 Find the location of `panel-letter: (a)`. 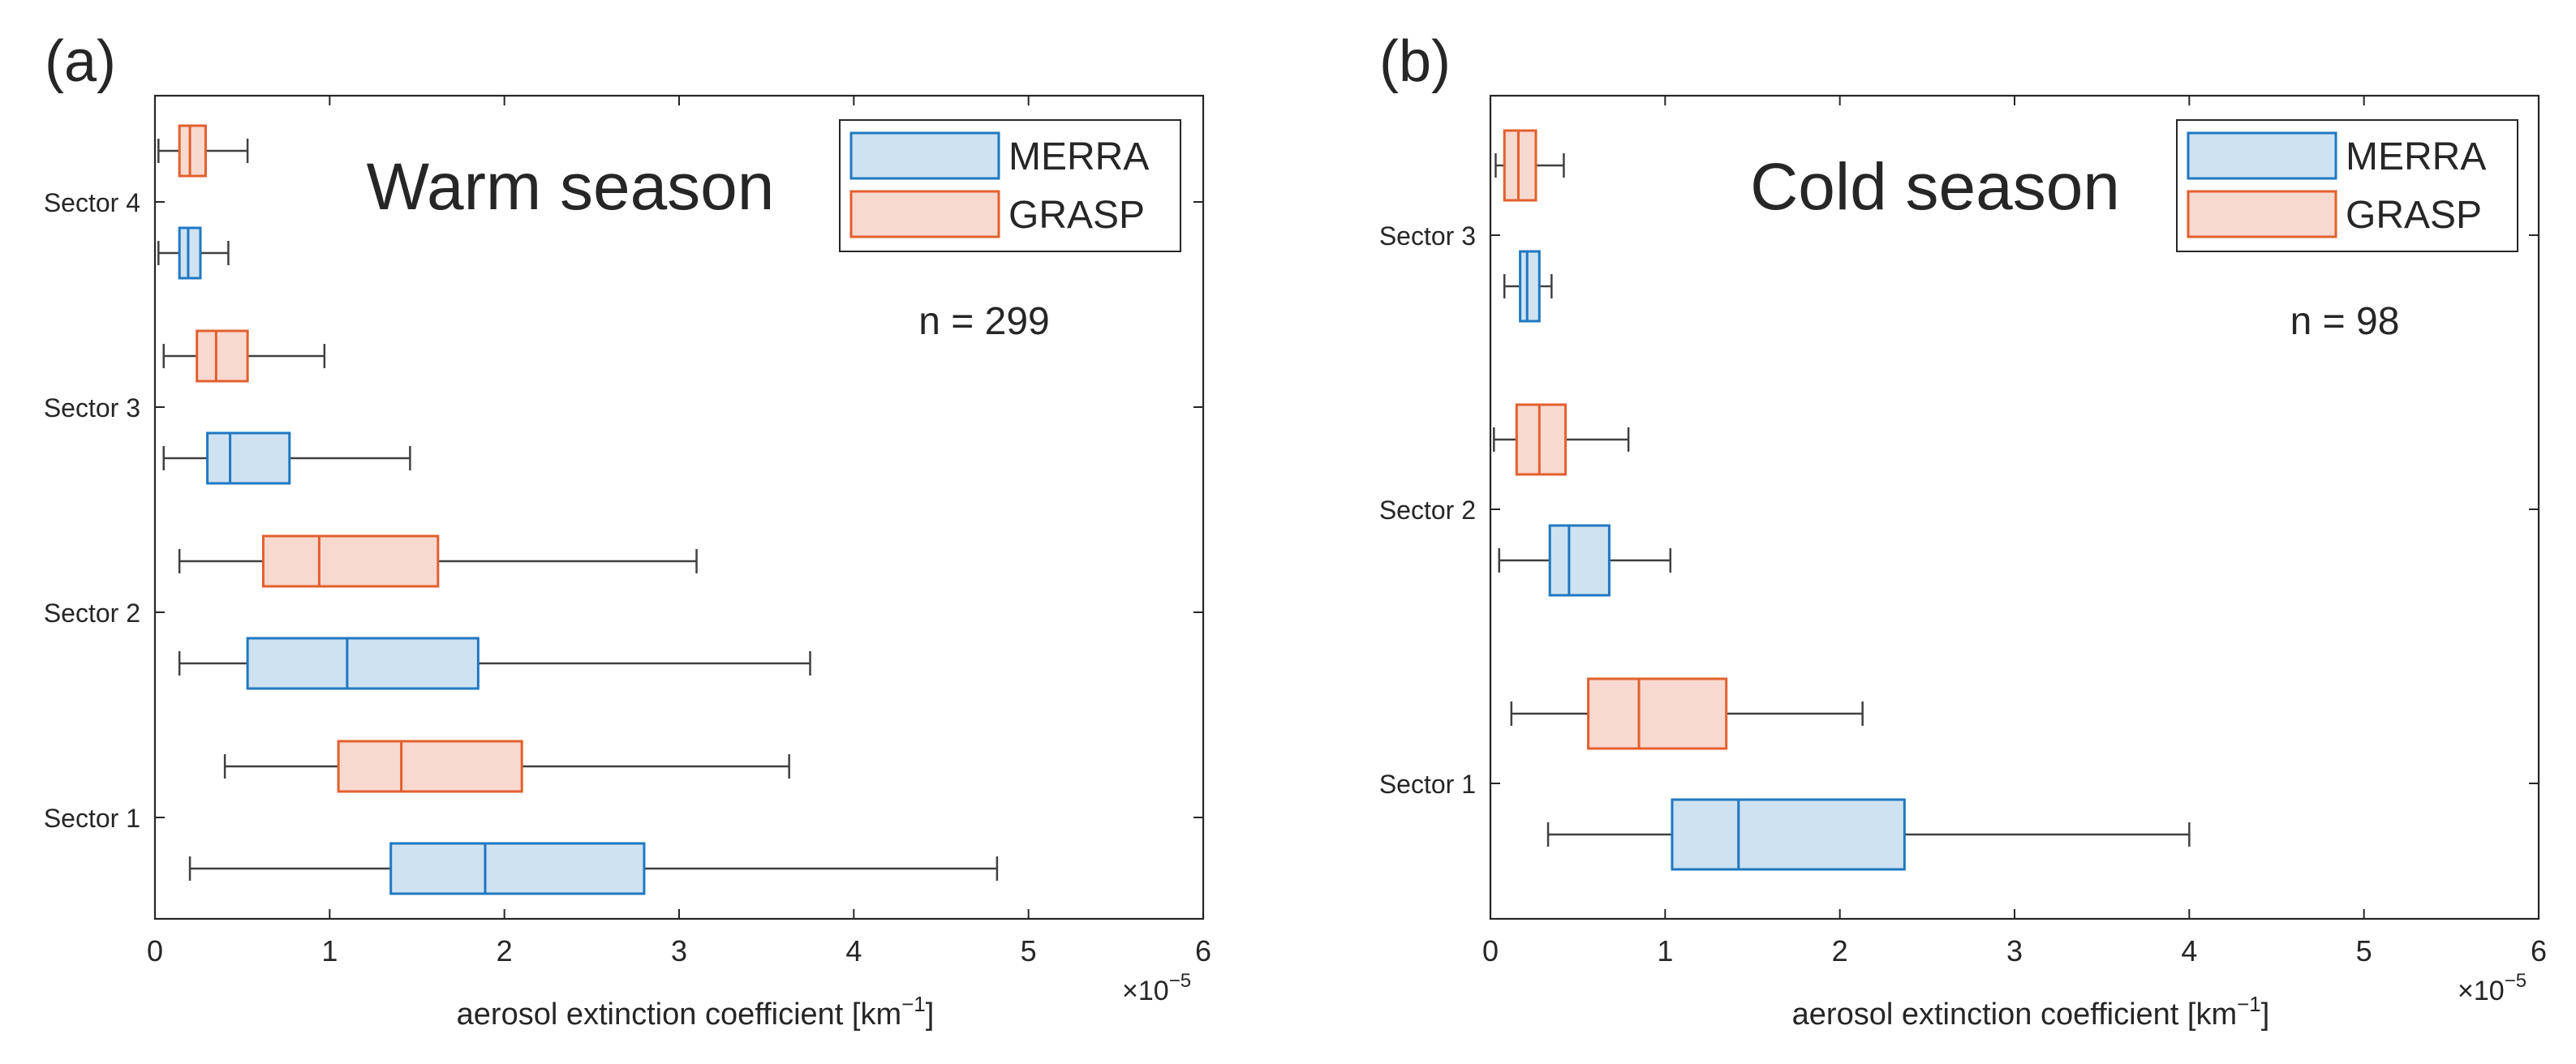

panel-letter: (a) is located at coordinates (80, 61).